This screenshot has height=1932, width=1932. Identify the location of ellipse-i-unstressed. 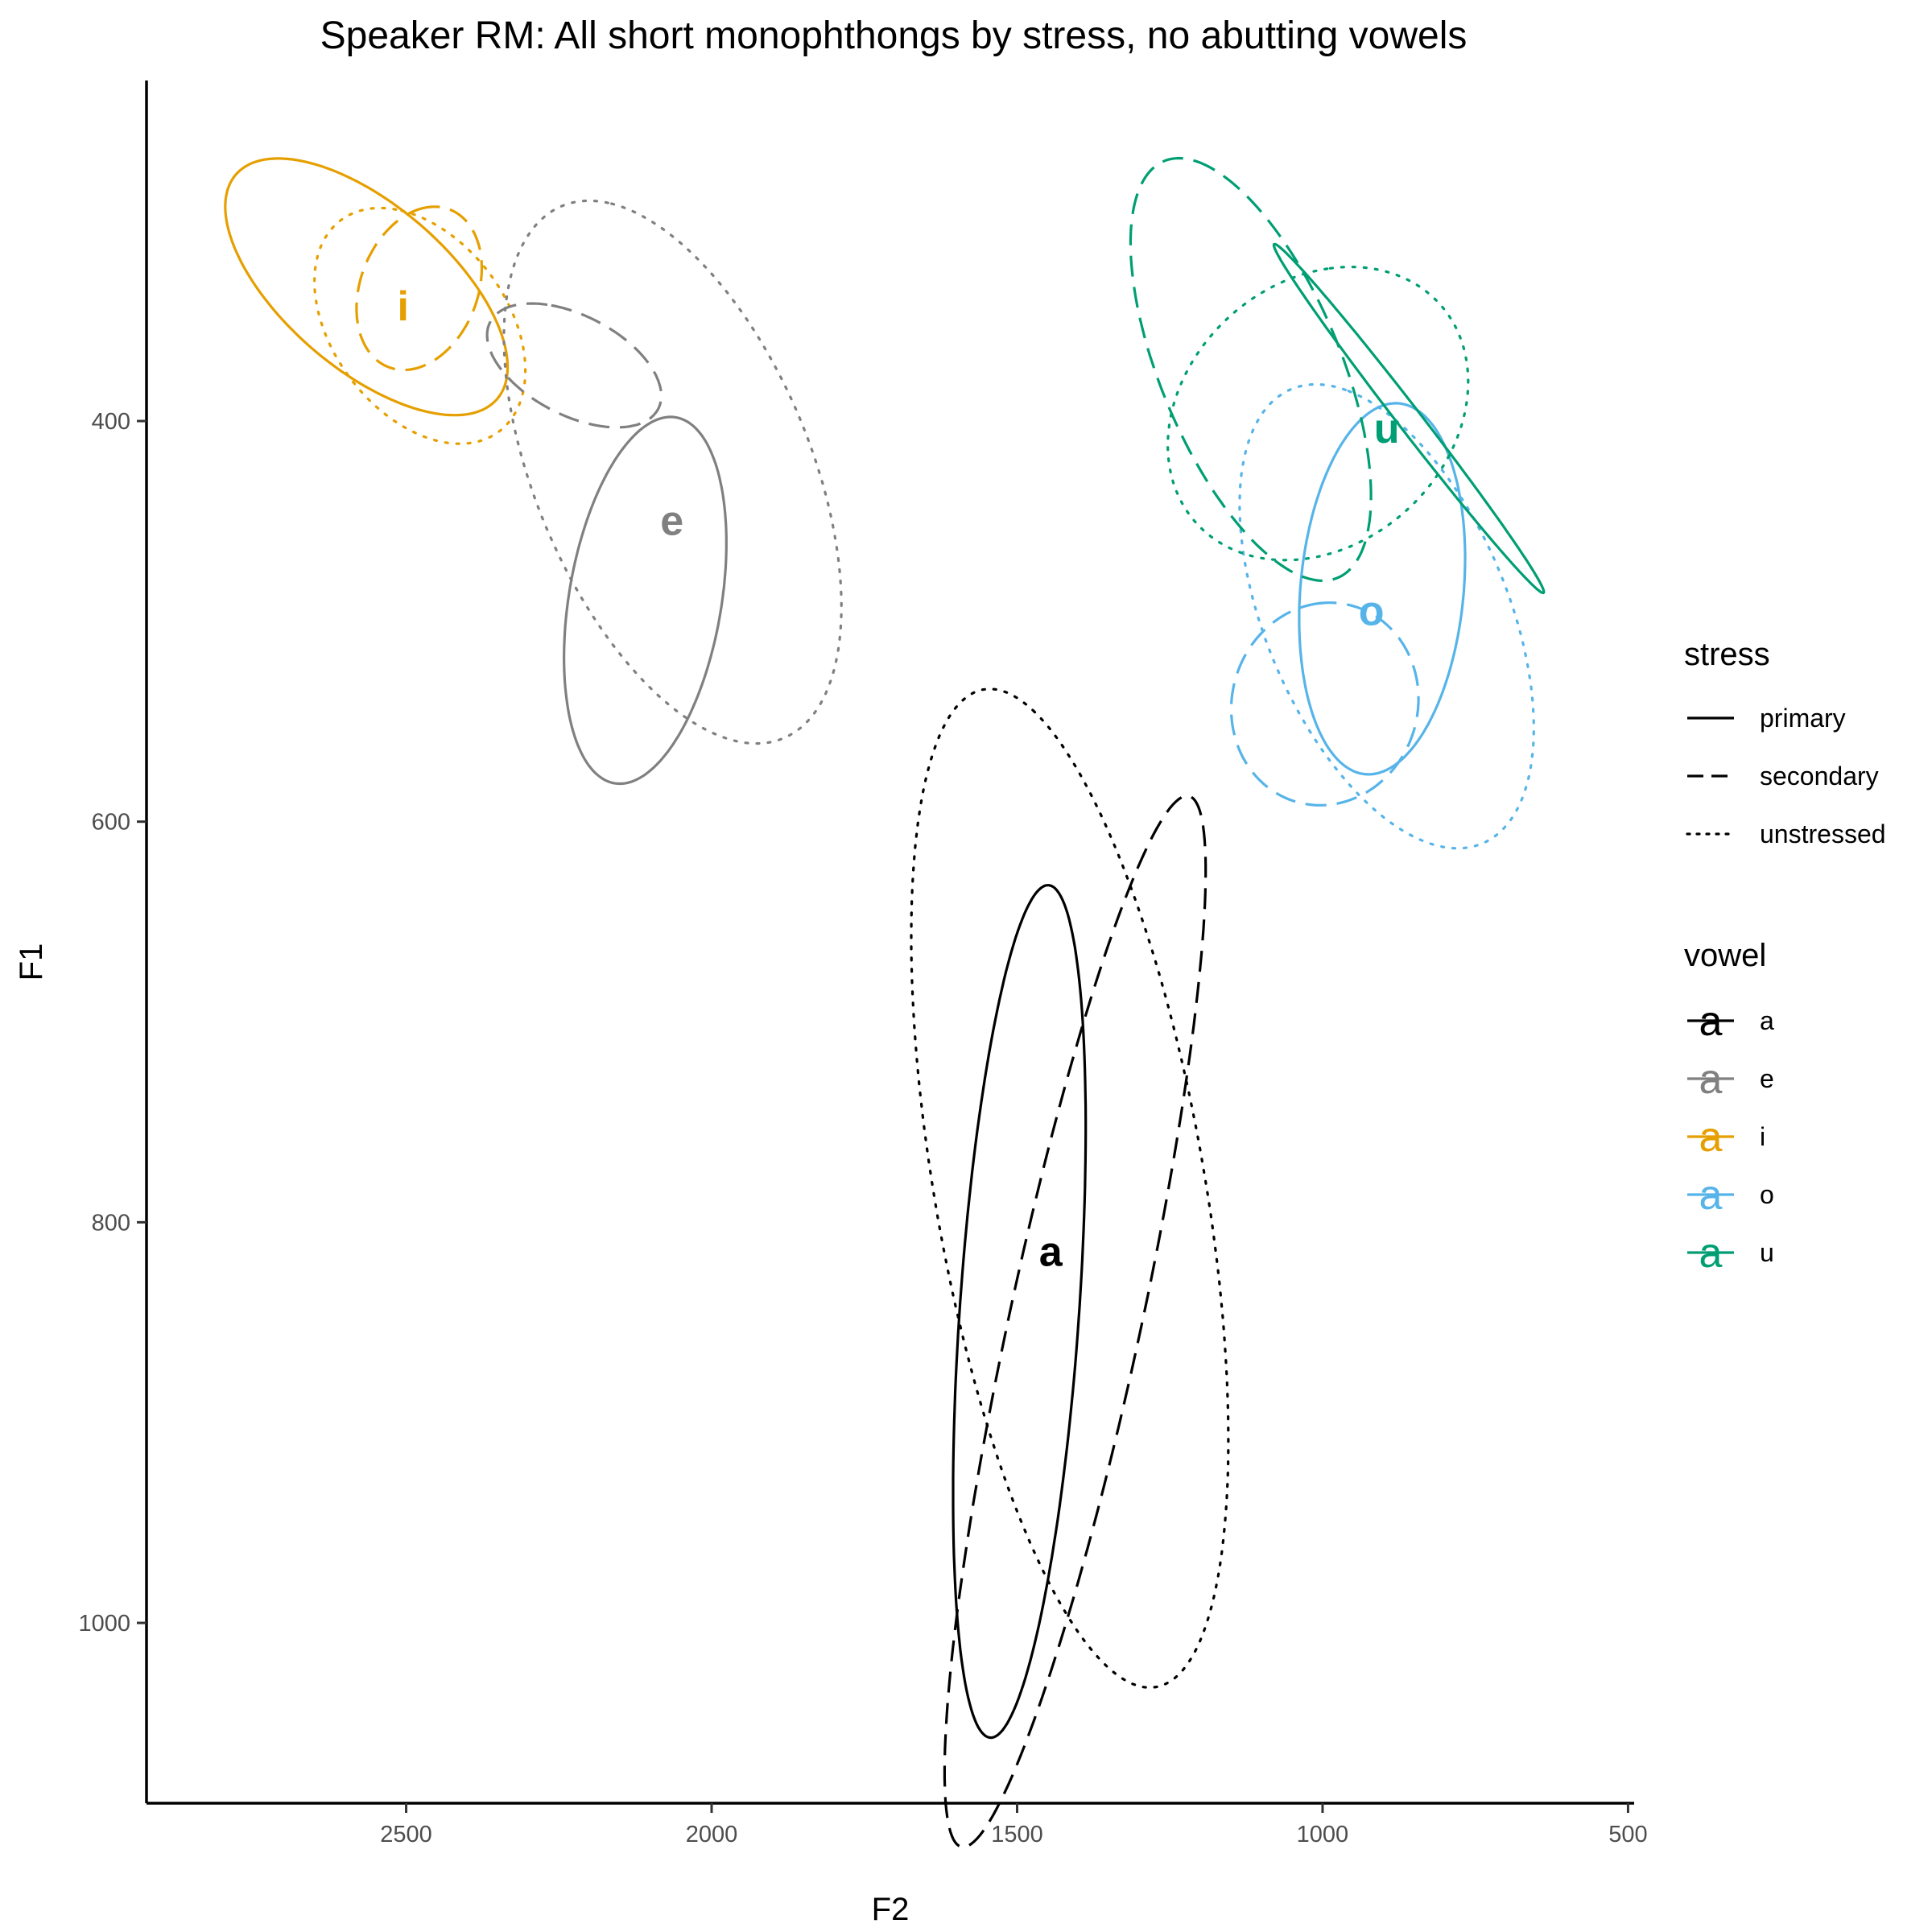
(419, 325).